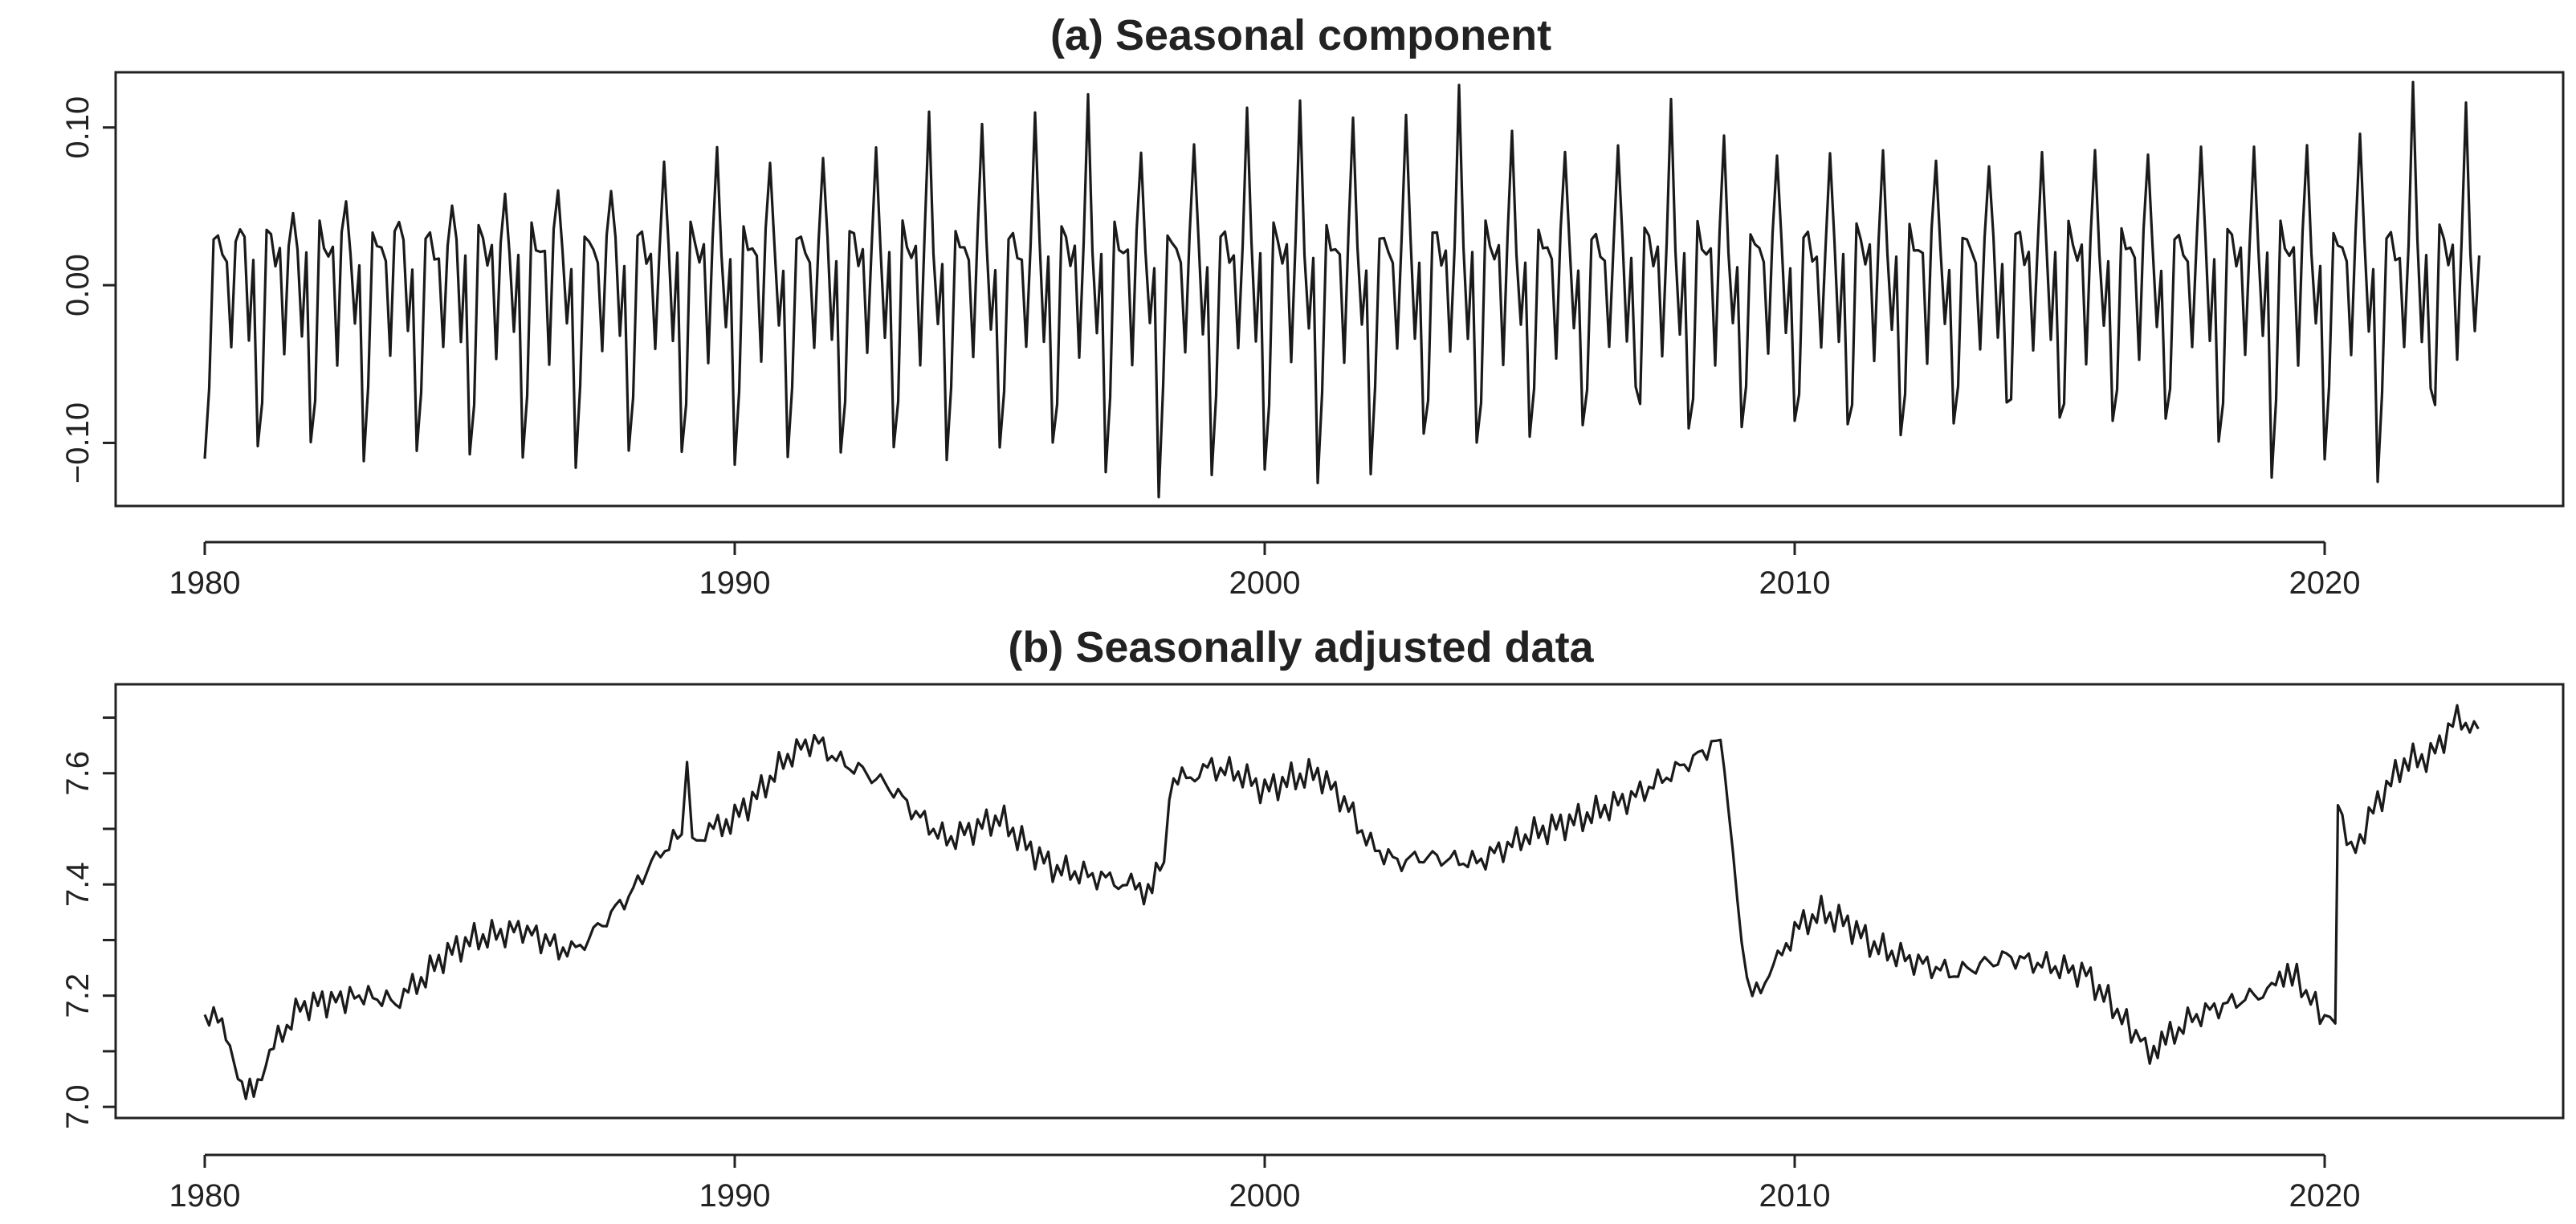  What do you see at coordinates (1300, 35) in the screenshot?
I see `panel-a-title: (a) Seasonal component` at bounding box center [1300, 35].